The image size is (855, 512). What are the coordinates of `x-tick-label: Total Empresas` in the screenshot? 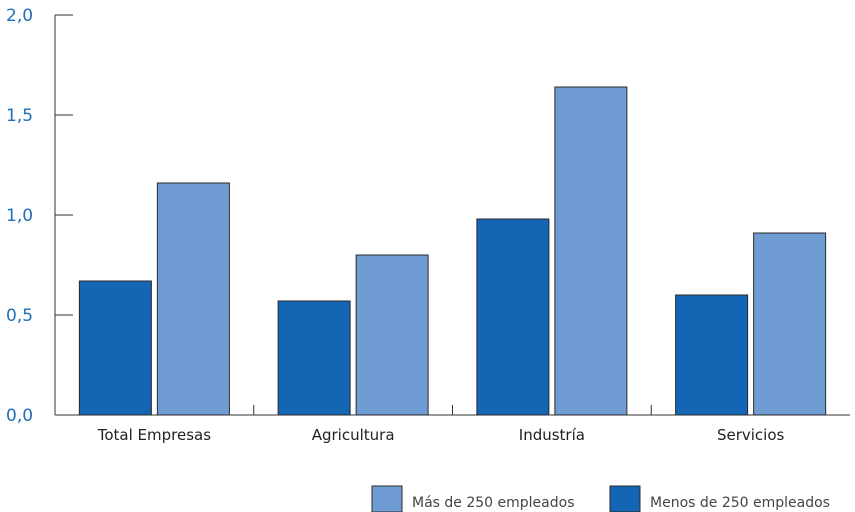 It's located at (154, 435).